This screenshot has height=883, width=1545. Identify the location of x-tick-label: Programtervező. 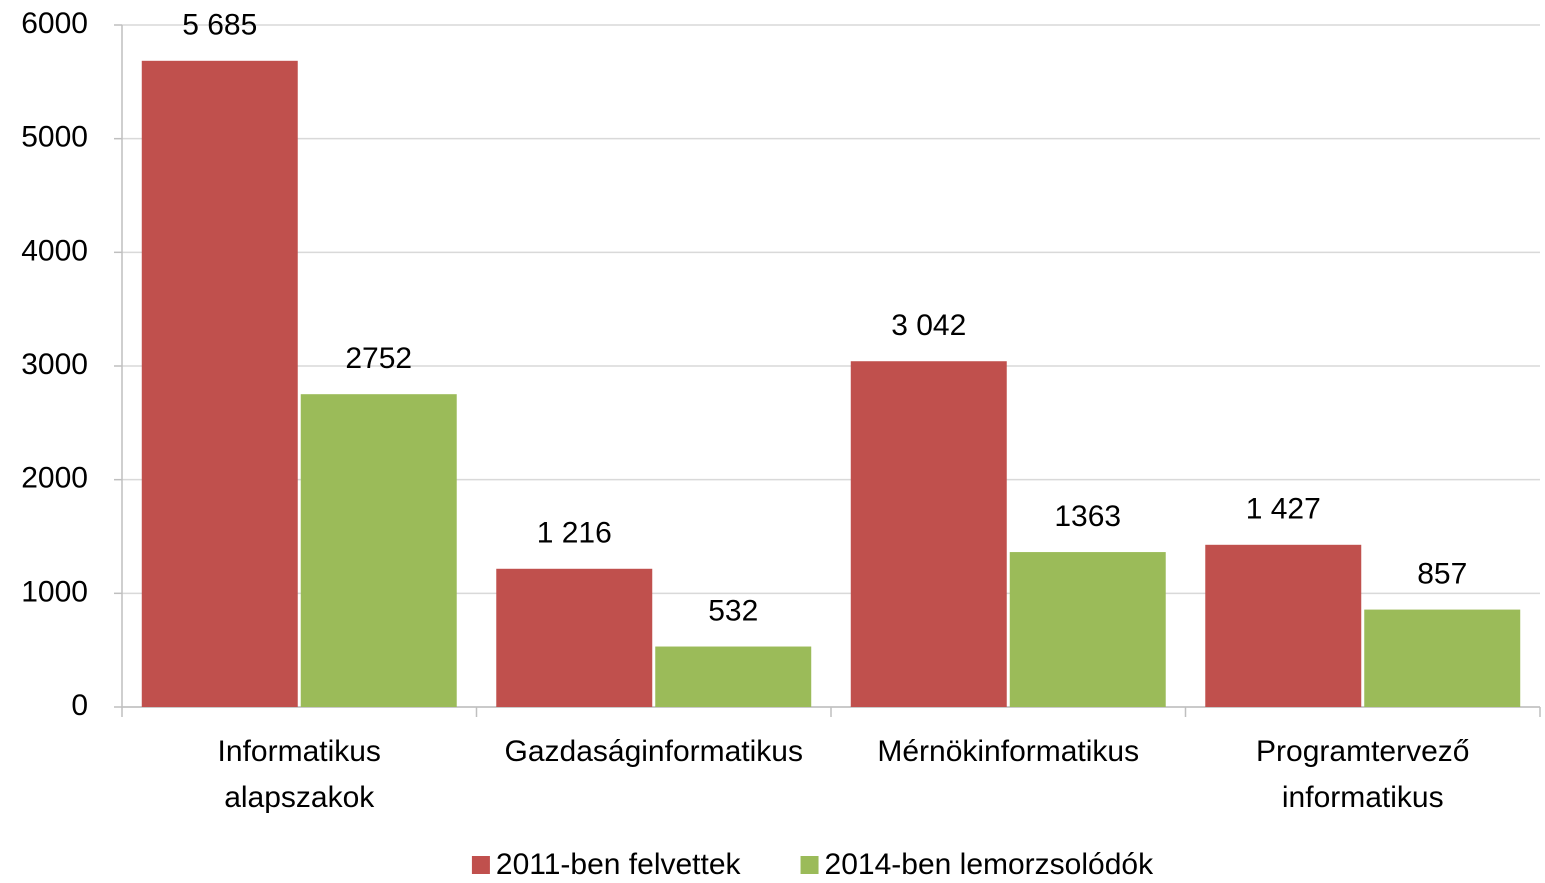
(1362, 751).